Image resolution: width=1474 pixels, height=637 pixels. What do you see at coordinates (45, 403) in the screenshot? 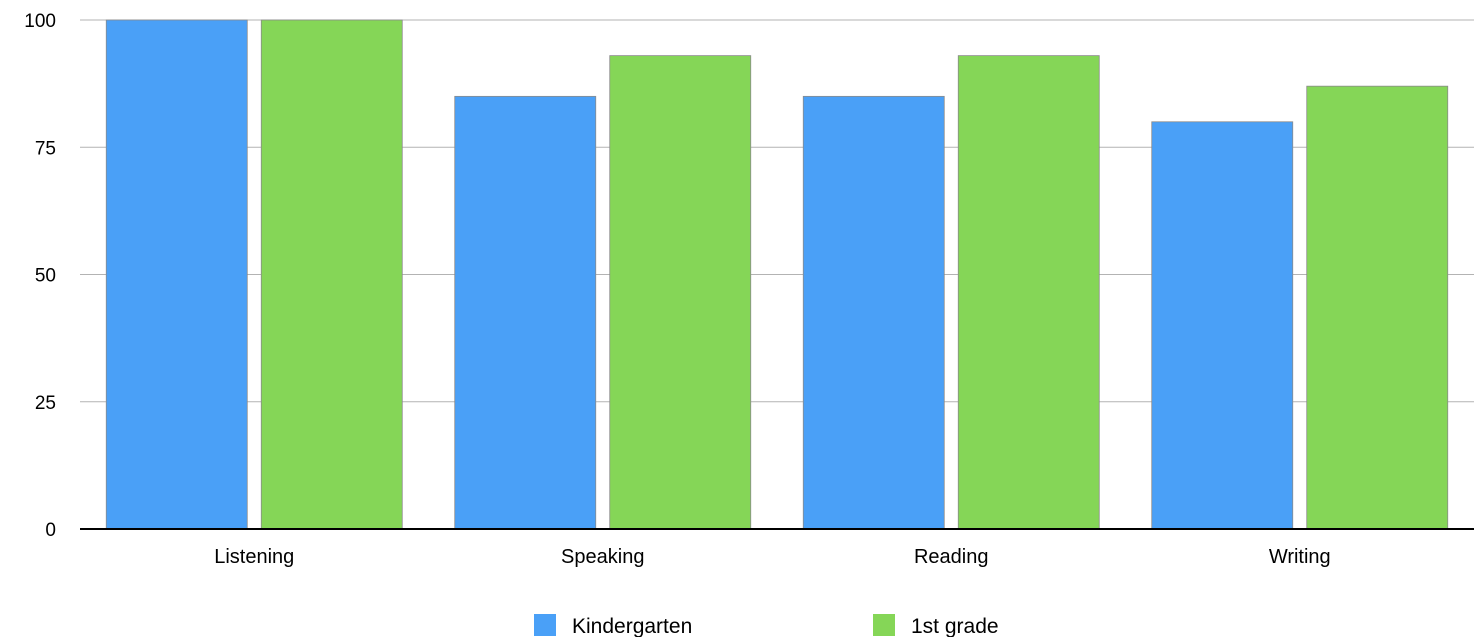
I see `y-tick-label: 25` at bounding box center [45, 403].